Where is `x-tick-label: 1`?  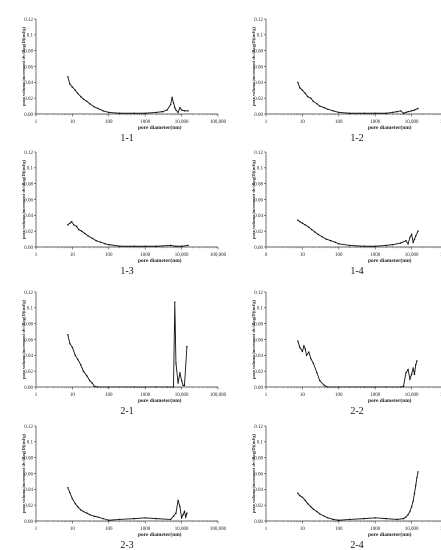 x-tick-label: 1 is located at coordinates (266, 122).